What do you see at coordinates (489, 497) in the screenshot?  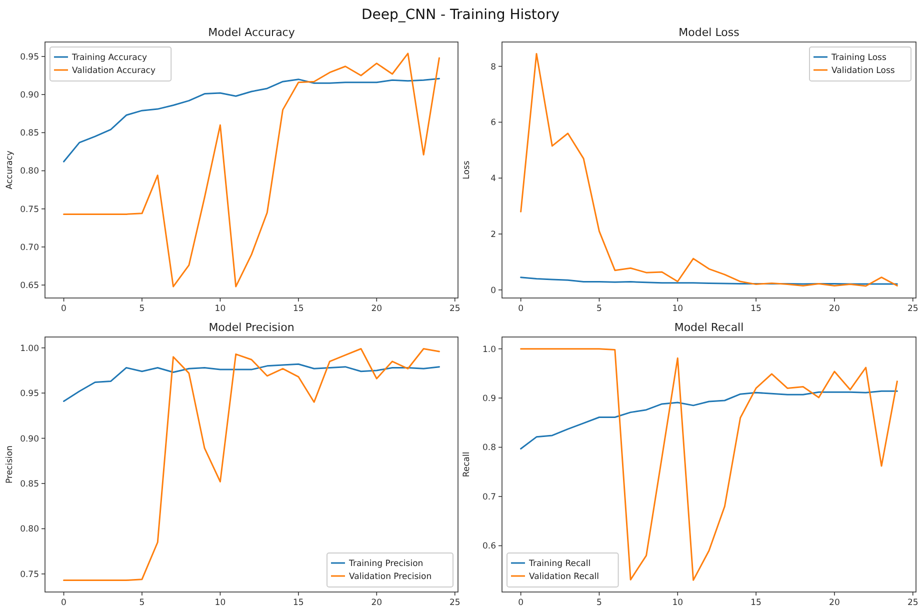 I see `y-tick-label: 0.7` at bounding box center [489, 497].